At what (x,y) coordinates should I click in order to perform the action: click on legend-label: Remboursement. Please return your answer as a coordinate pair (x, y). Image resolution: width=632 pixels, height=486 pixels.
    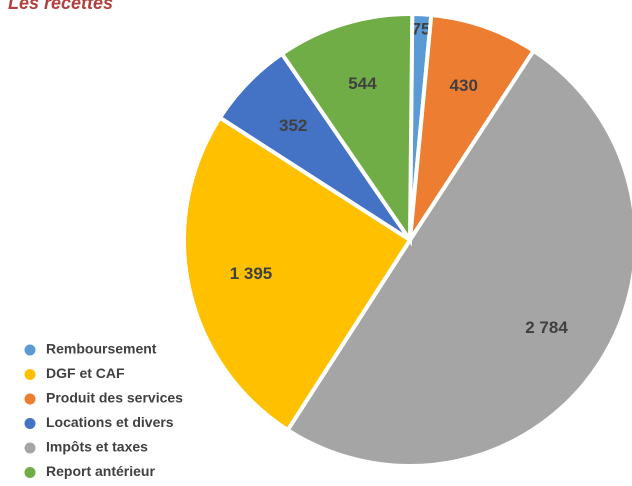
    Looking at the image, I should click on (101, 349).